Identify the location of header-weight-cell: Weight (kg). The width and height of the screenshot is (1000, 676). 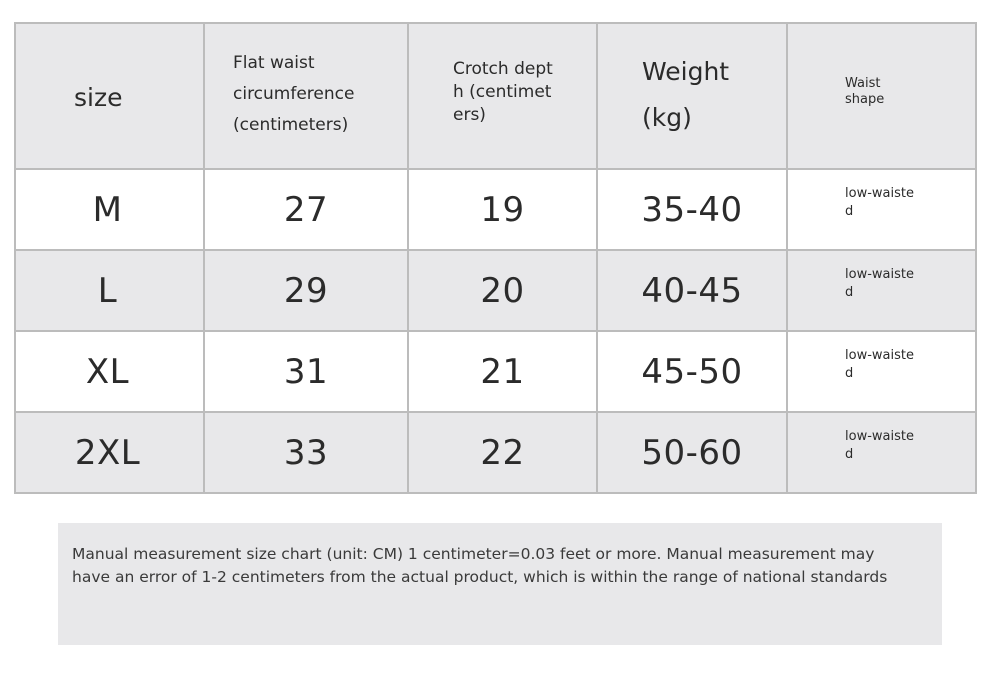
(692, 96).